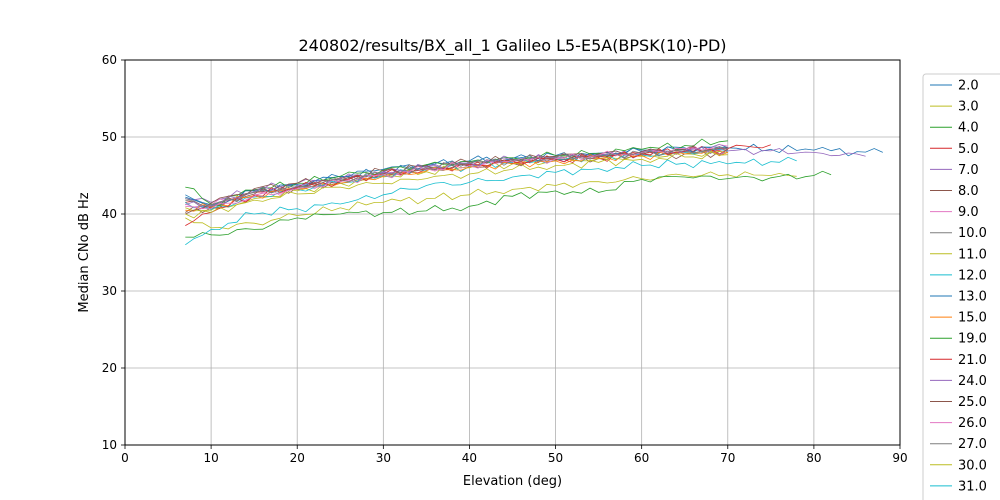 This screenshot has width=1000, height=500. I want to click on series-line-19.0, so click(456, 172).